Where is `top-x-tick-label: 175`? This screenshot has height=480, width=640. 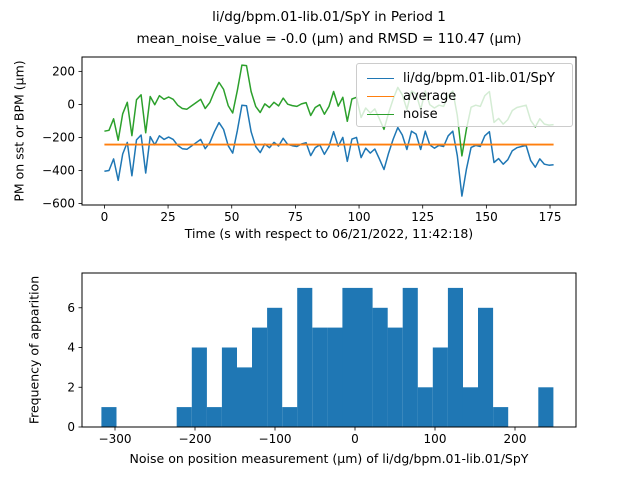 top-x-tick-label: 175 is located at coordinates (550, 217).